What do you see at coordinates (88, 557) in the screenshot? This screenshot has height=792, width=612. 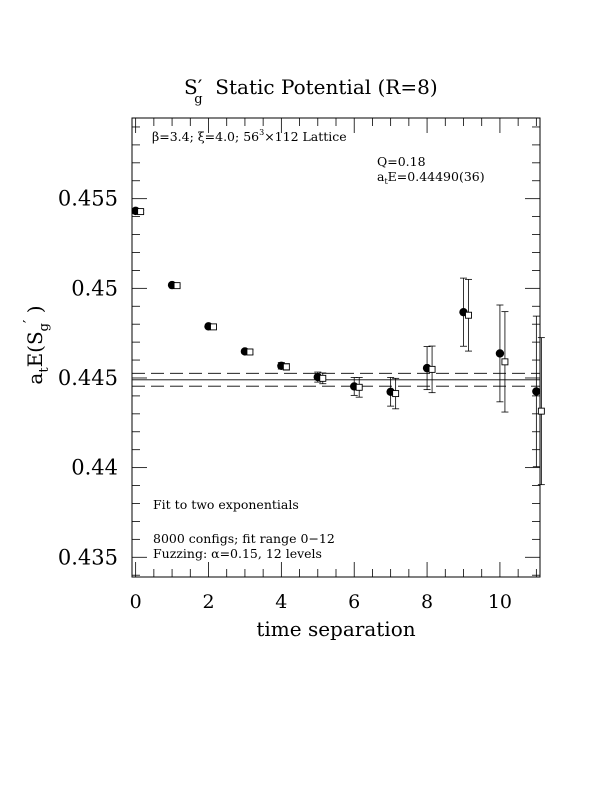 I see `y-tick-label: 0.435` at bounding box center [88, 557].